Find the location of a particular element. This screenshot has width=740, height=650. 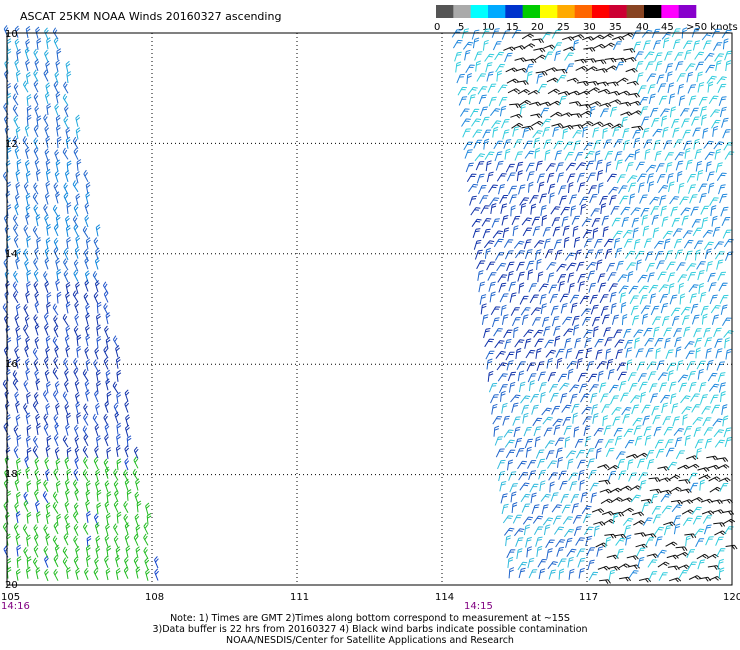

longitude-labels: 105 108 111 114 117 120 is located at coordinates (370, 597).